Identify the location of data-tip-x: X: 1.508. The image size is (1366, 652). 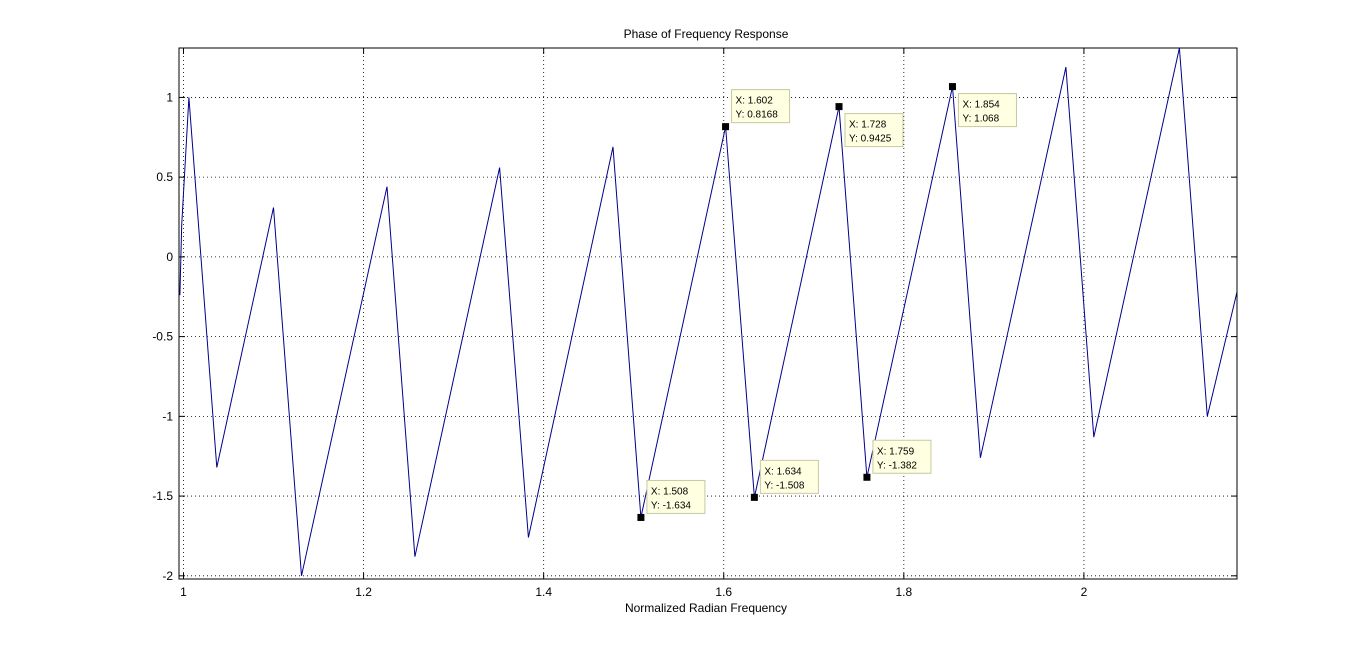
(670, 491).